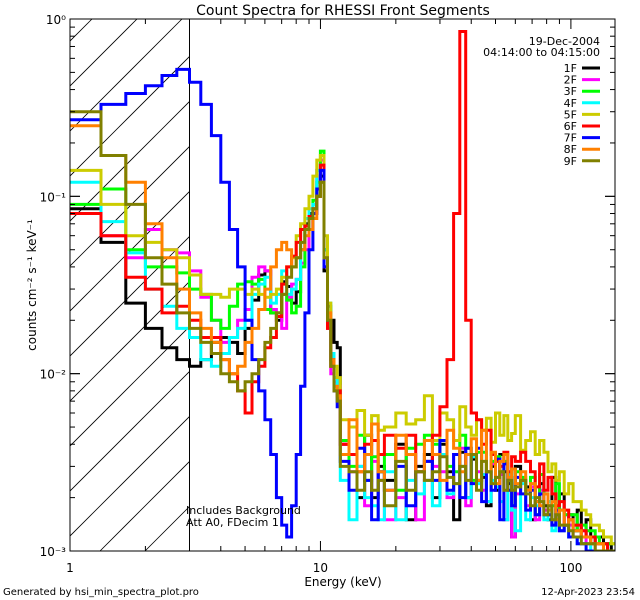 Image resolution: width=640 pixels, height=600 pixels. Describe the element at coordinates (56, 20) in the screenshot. I see `y-tick-label: 10⁰` at that location.